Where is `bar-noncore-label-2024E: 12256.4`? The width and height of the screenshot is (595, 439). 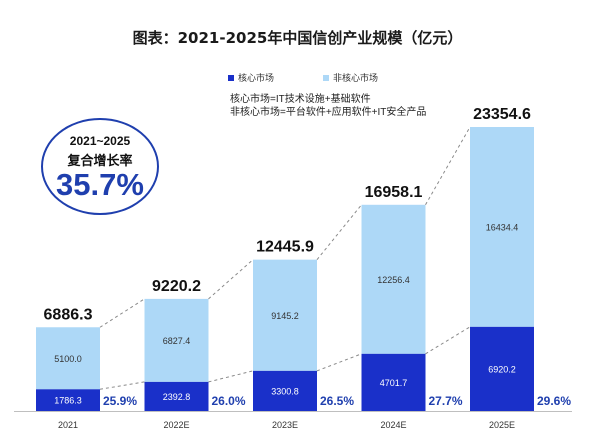 bar-noncore-label-2024E: 12256.4 is located at coordinates (393, 280).